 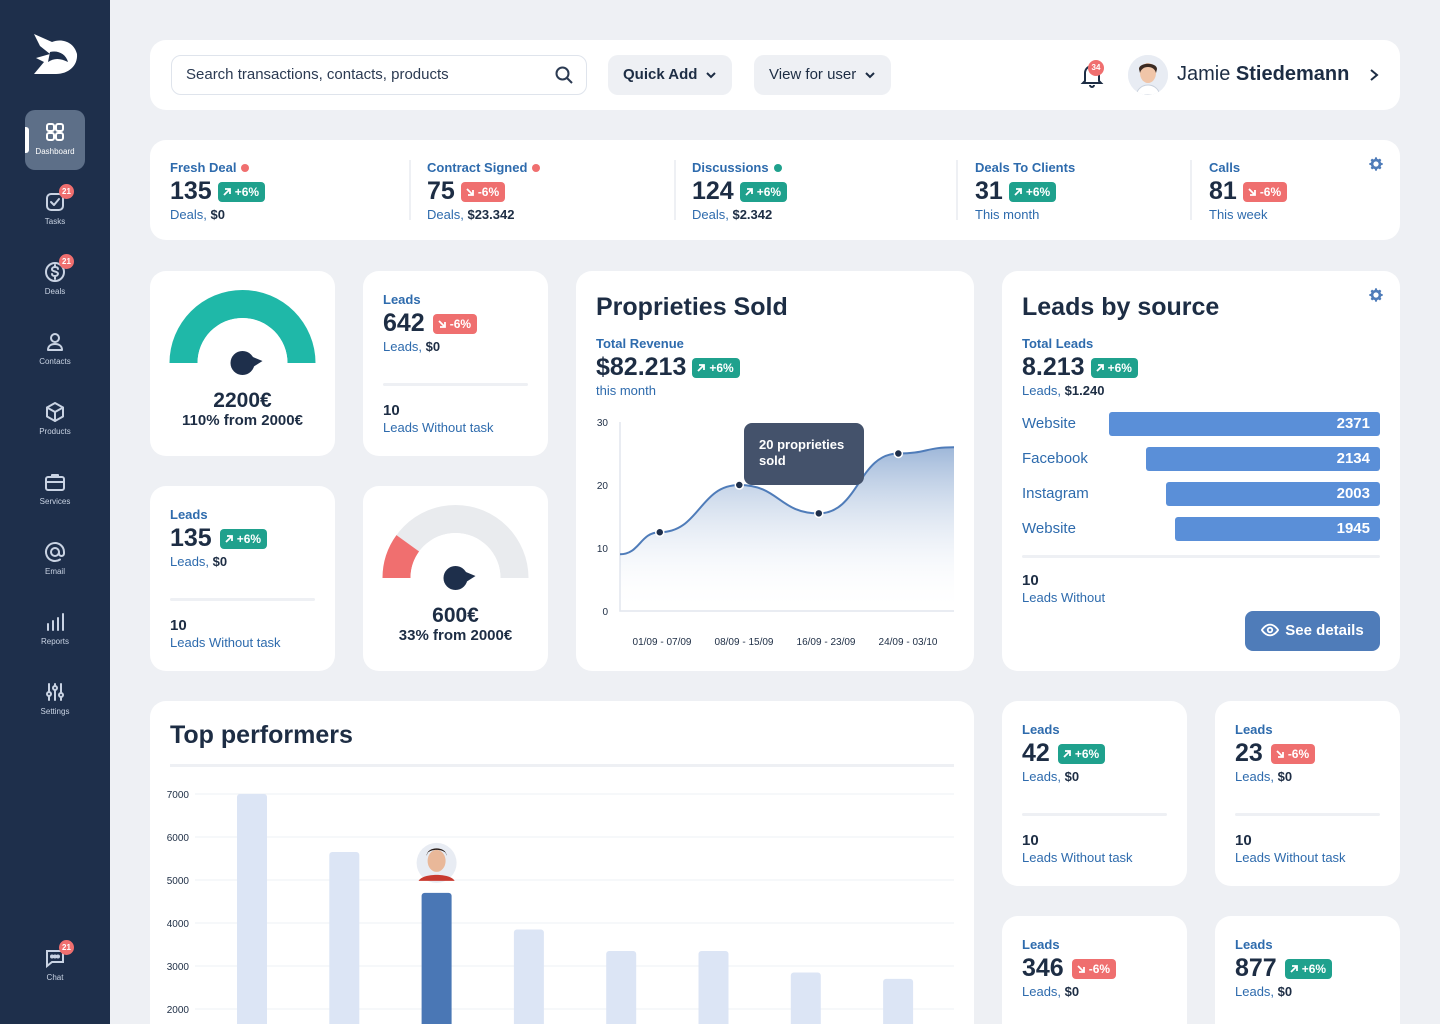 What do you see at coordinates (491, 214) in the screenshot?
I see `stat-sub-value: $23.342` at bounding box center [491, 214].